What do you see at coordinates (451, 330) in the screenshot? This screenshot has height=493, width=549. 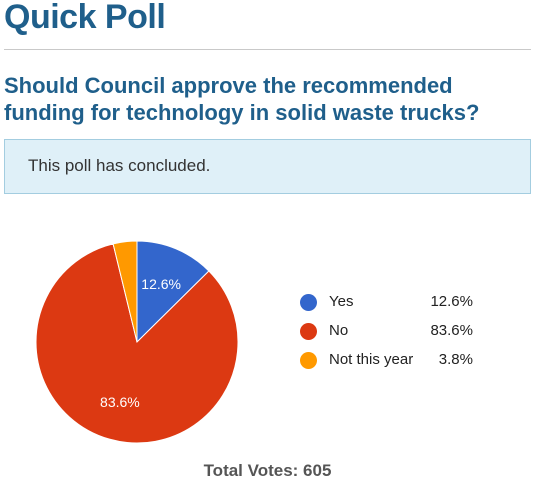 I see `legend-value: 83.6%` at bounding box center [451, 330].